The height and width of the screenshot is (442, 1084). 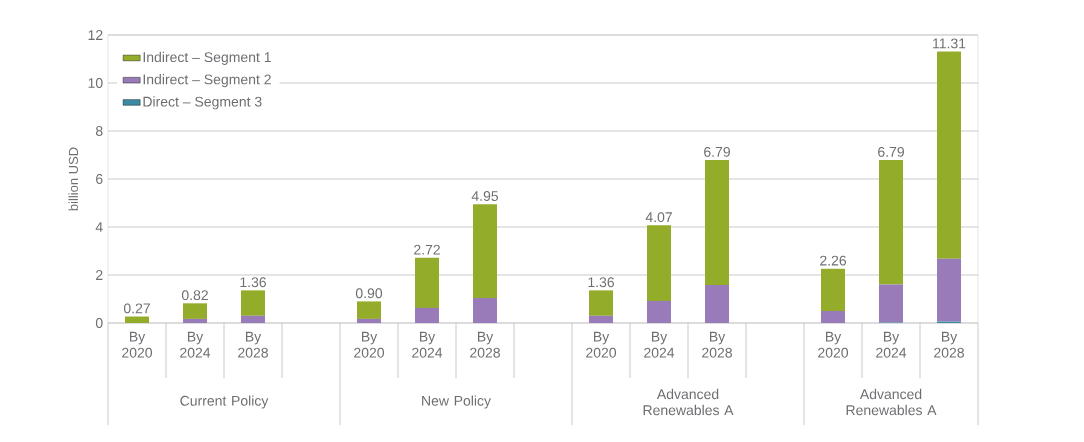 What do you see at coordinates (949, 43) in the screenshot?
I see `total-label: 11.31` at bounding box center [949, 43].